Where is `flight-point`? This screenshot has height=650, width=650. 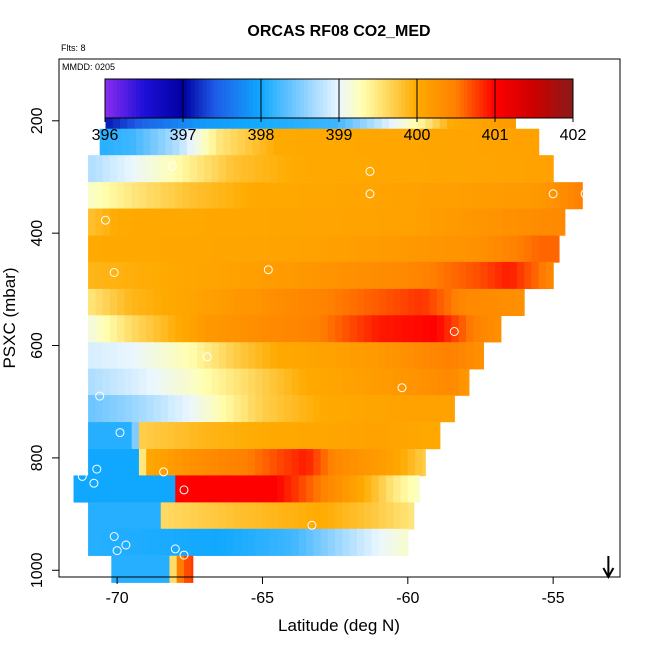 flight-point is located at coordinates (114, 536).